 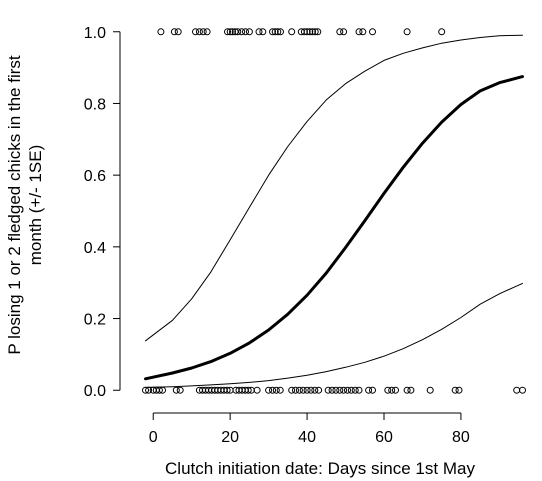 I want to click on y-ticks: 0.0 0.2 0.4 0.6 0.8 1.0, so click(x=102, y=212).